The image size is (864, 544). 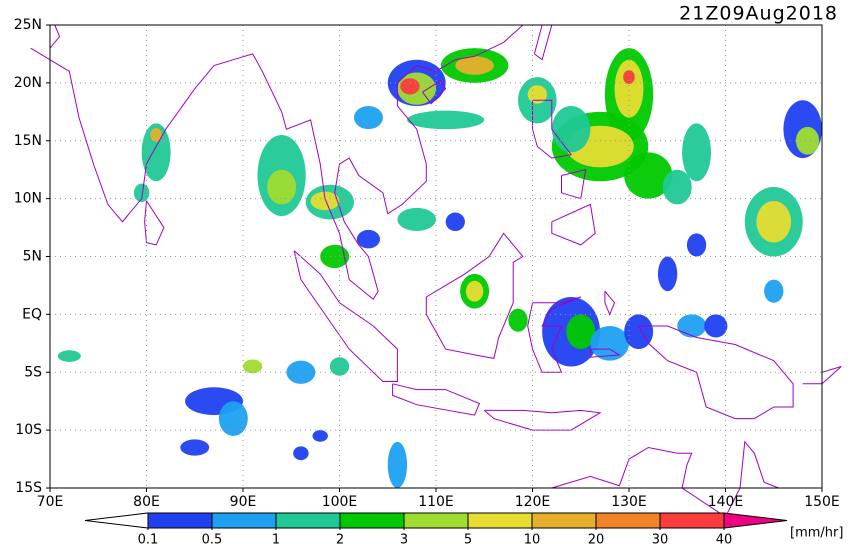 I want to click on colorbar-unit: [mm/hr], so click(x=816, y=533).